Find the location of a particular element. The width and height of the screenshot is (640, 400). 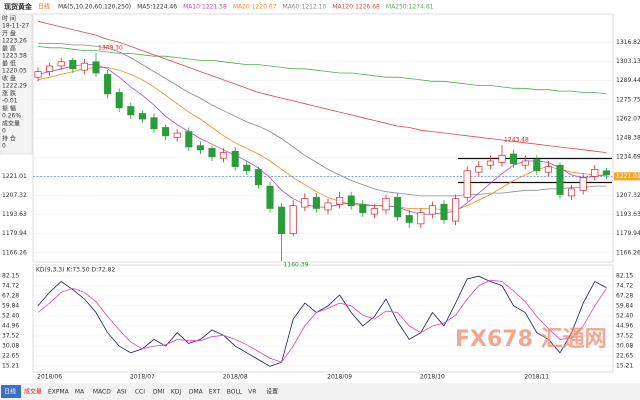

info-value: 1220.05 is located at coordinates (14, 71).